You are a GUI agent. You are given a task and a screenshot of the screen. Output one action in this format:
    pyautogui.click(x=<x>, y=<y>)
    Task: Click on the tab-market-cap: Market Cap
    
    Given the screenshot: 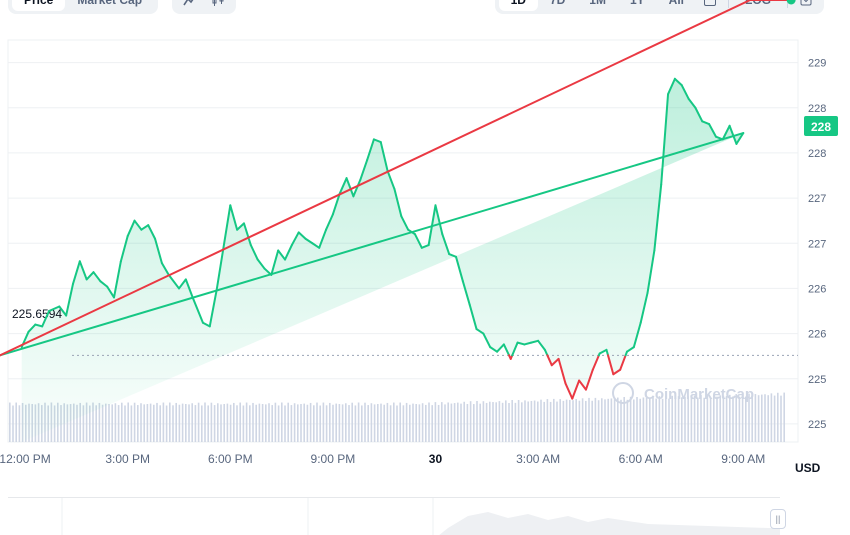 What is the action you would take?
    pyautogui.click(x=110, y=3)
    